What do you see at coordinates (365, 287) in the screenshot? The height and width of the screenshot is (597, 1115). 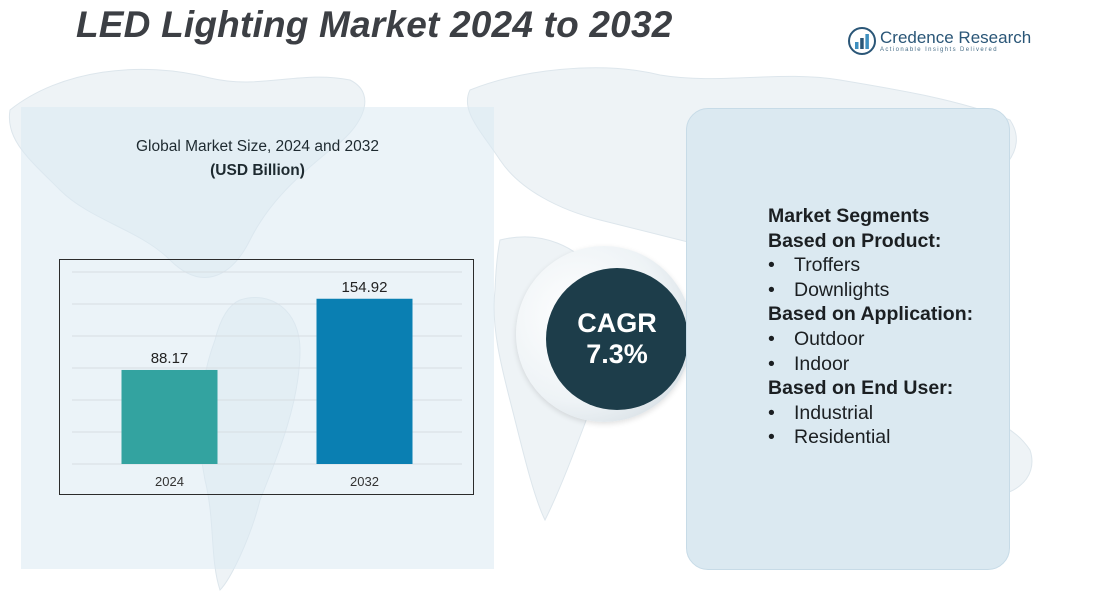 I see `data-label-2032: 154.92` at bounding box center [365, 287].